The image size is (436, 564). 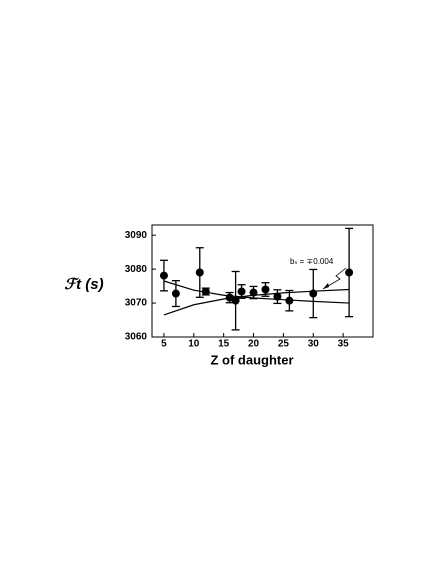 What do you see at coordinates (284, 344) in the screenshot?
I see `x-tick-label: 25` at bounding box center [284, 344].